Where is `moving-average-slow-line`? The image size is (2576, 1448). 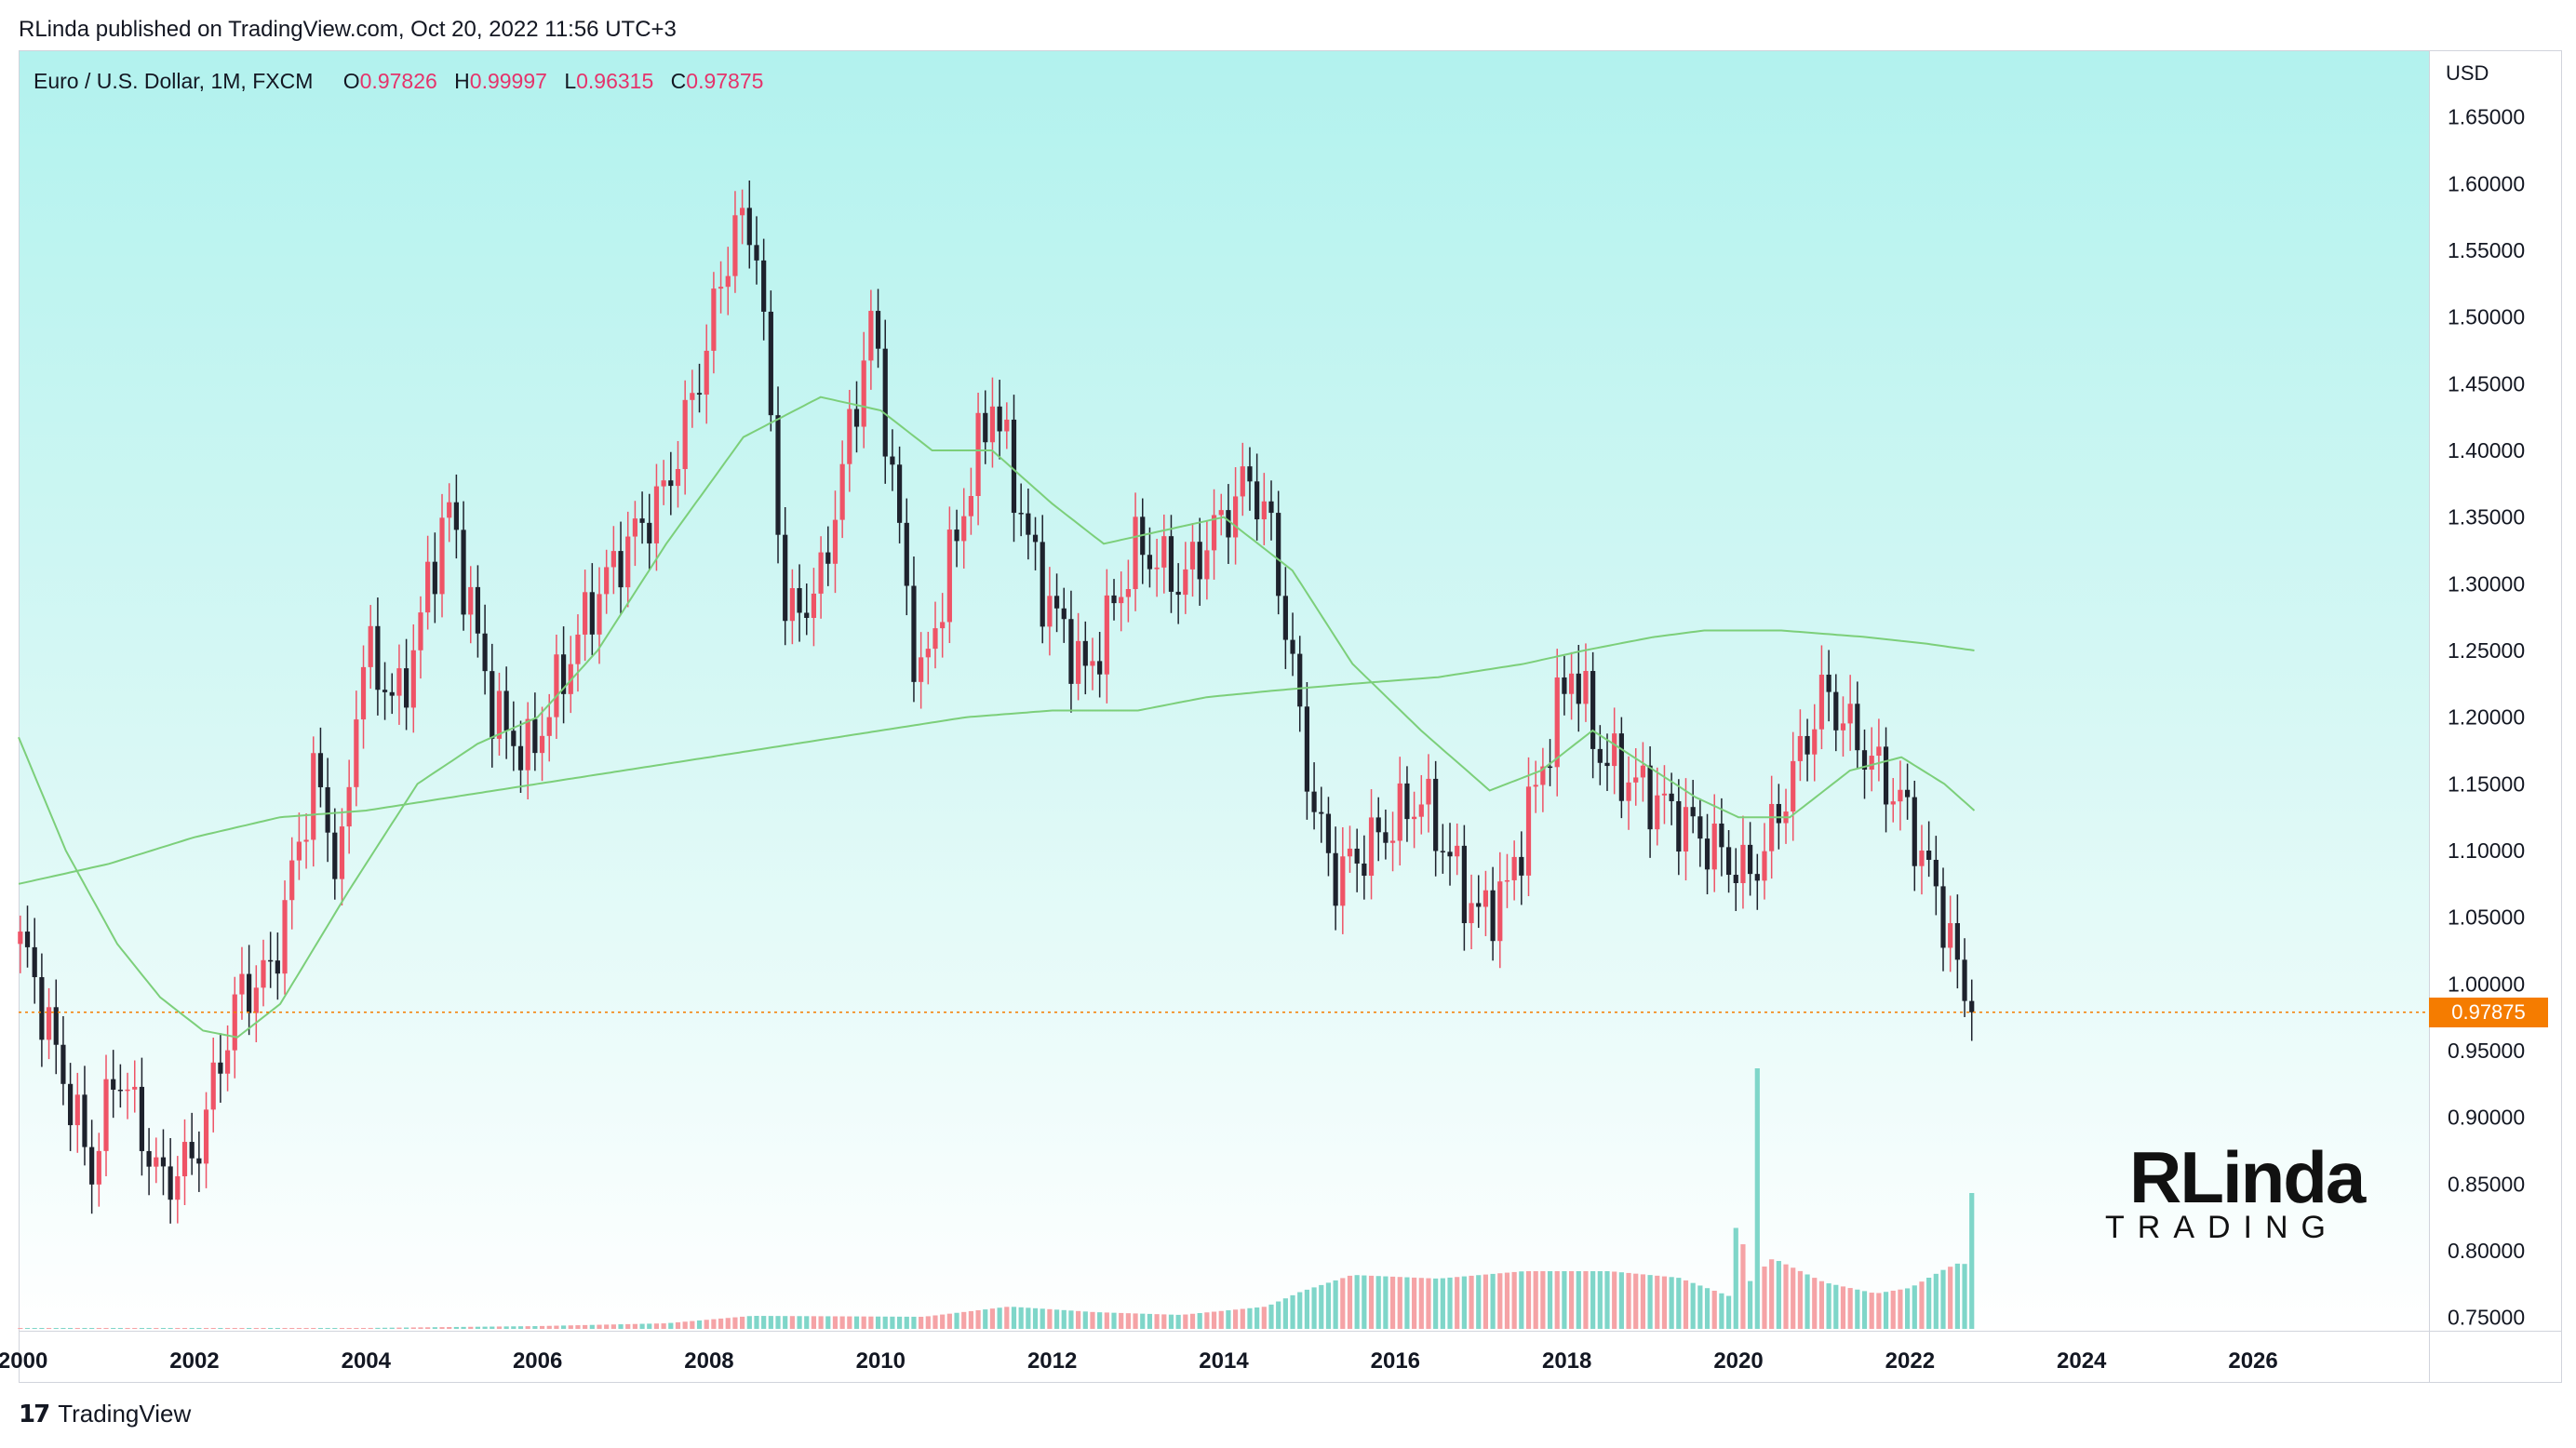
moving-average-slow-line is located at coordinates (996, 757).